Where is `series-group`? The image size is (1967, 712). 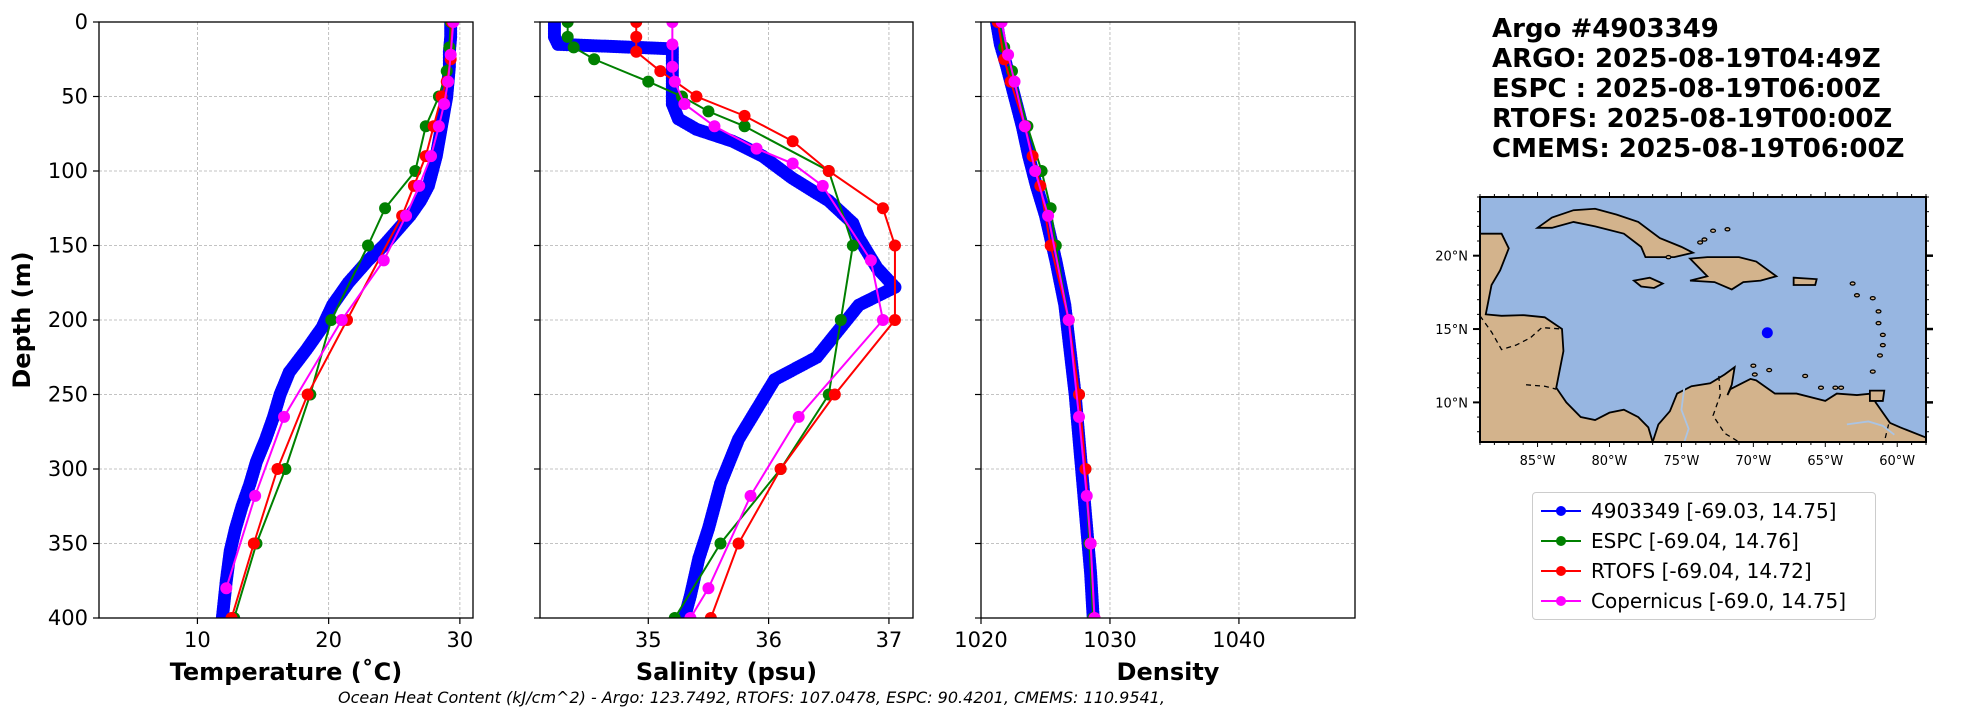
series-group is located at coordinates (337, 320).